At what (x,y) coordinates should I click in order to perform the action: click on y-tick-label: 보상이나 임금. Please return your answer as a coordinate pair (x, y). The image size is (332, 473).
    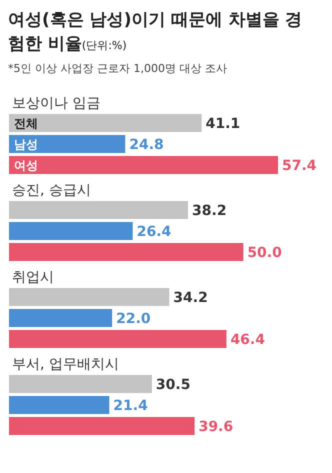
    Looking at the image, I should click on (56, 104).